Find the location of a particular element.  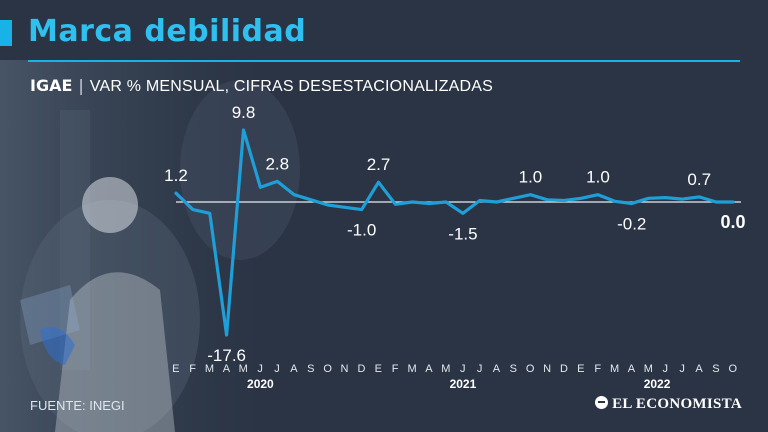

data-label: -1.0 is located at coordinates (361, 230).